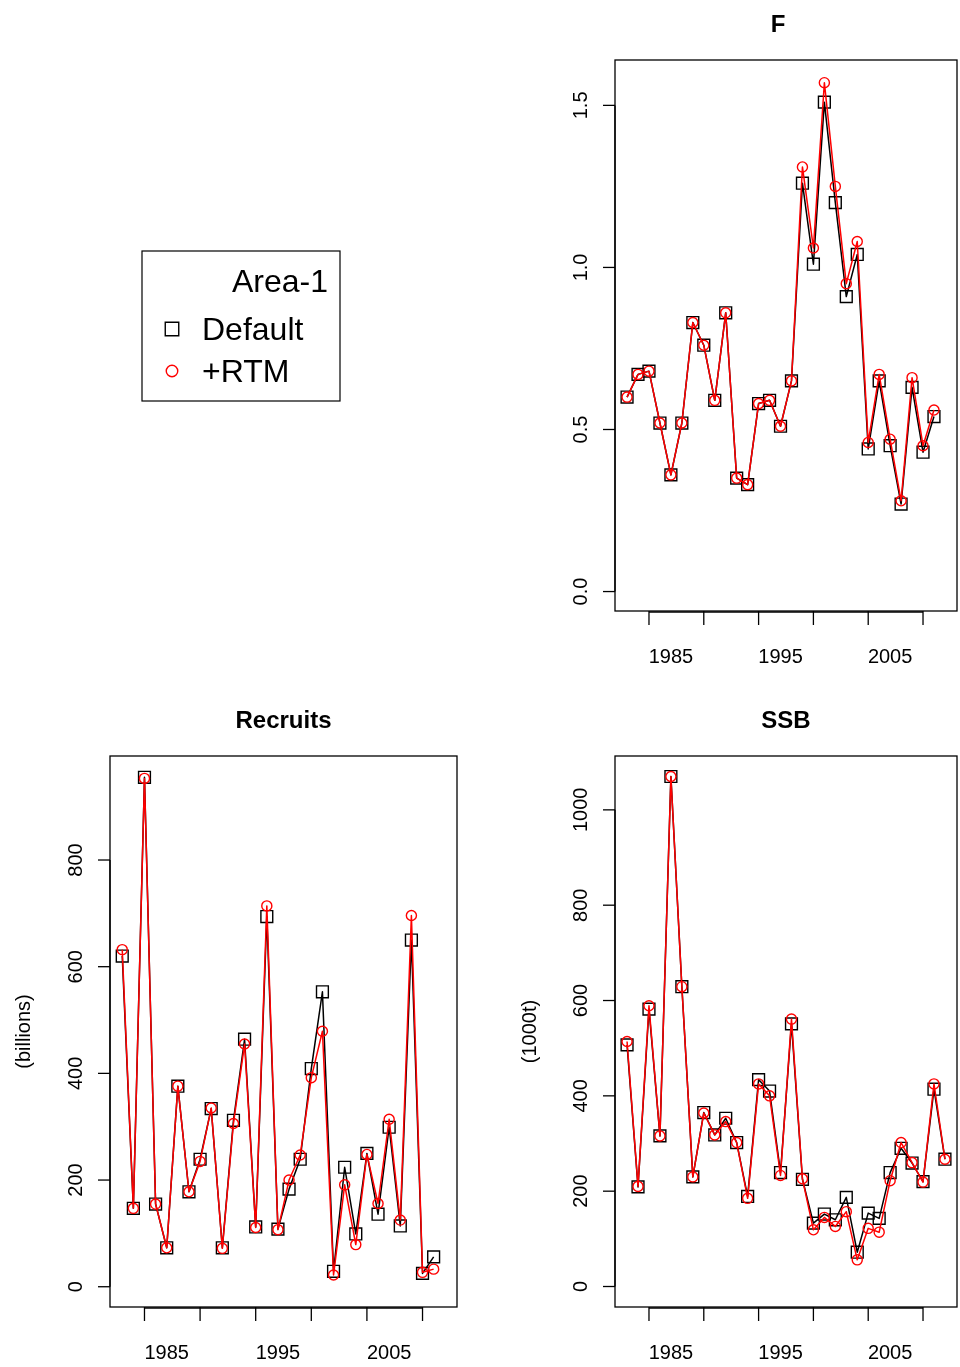 The height and width of the screenshot is (1367, 960). Describe the element at coordinates (253, 329) in the screenshot. I see `legend-label: Default` at that location.